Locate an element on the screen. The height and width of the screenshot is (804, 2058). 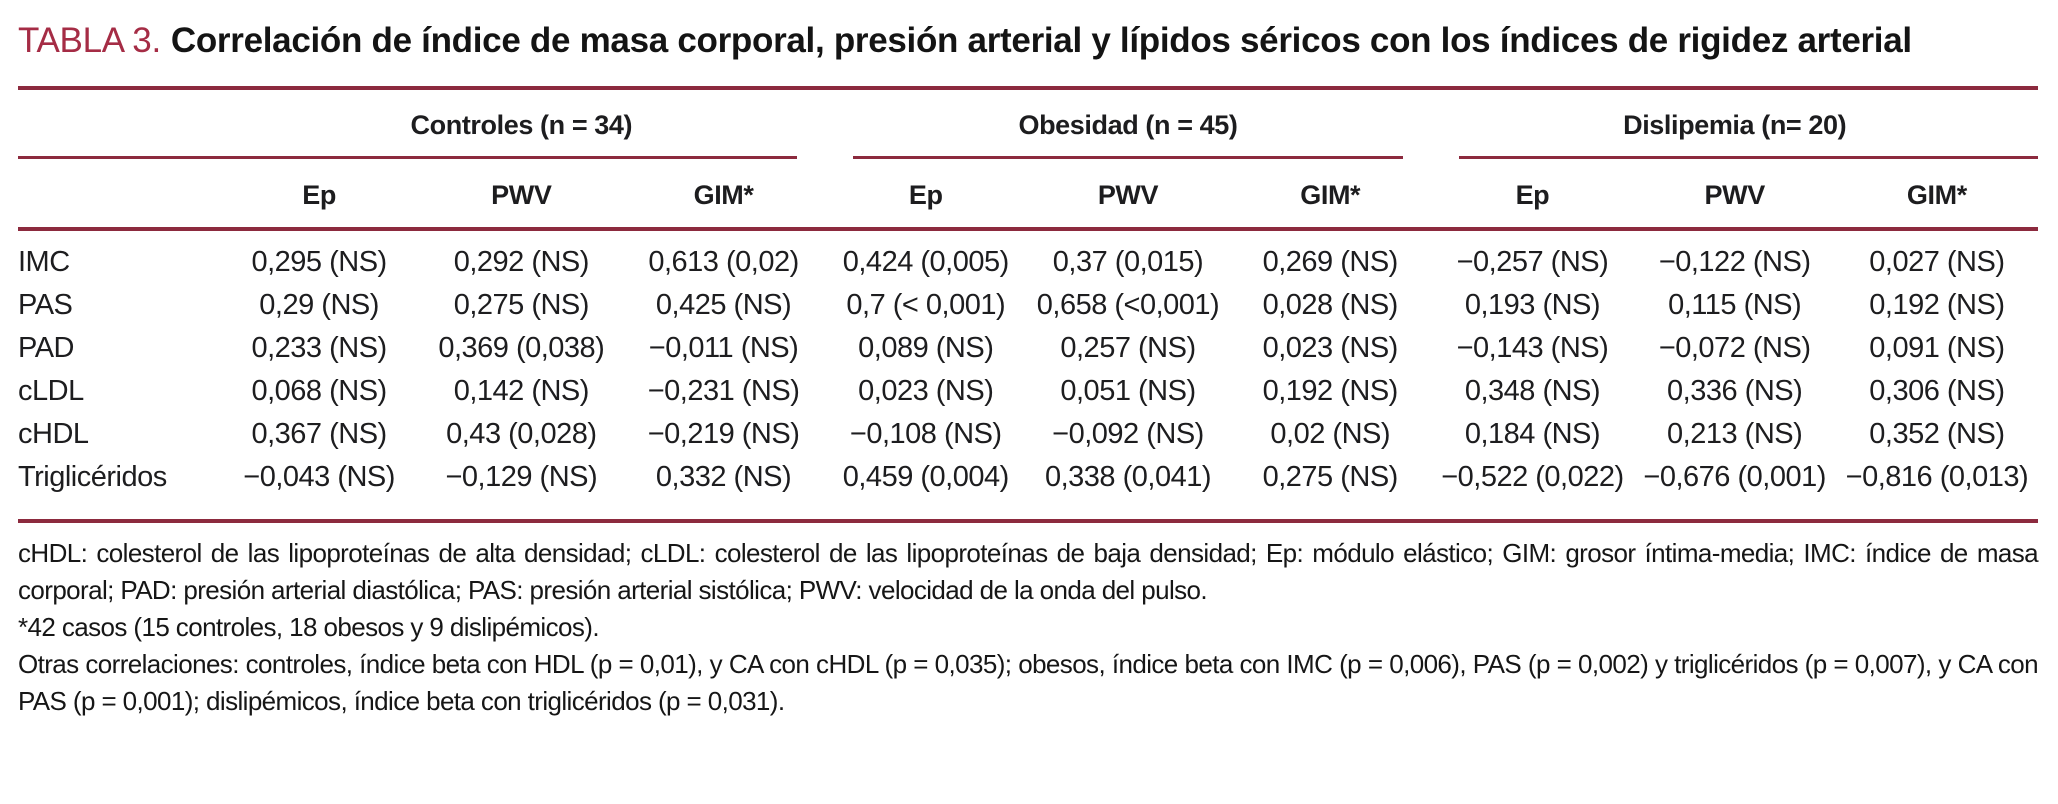
cell-trigliceridos-obesidad-ep: 0,459 (0,004) is located at coordinates (926, 476).